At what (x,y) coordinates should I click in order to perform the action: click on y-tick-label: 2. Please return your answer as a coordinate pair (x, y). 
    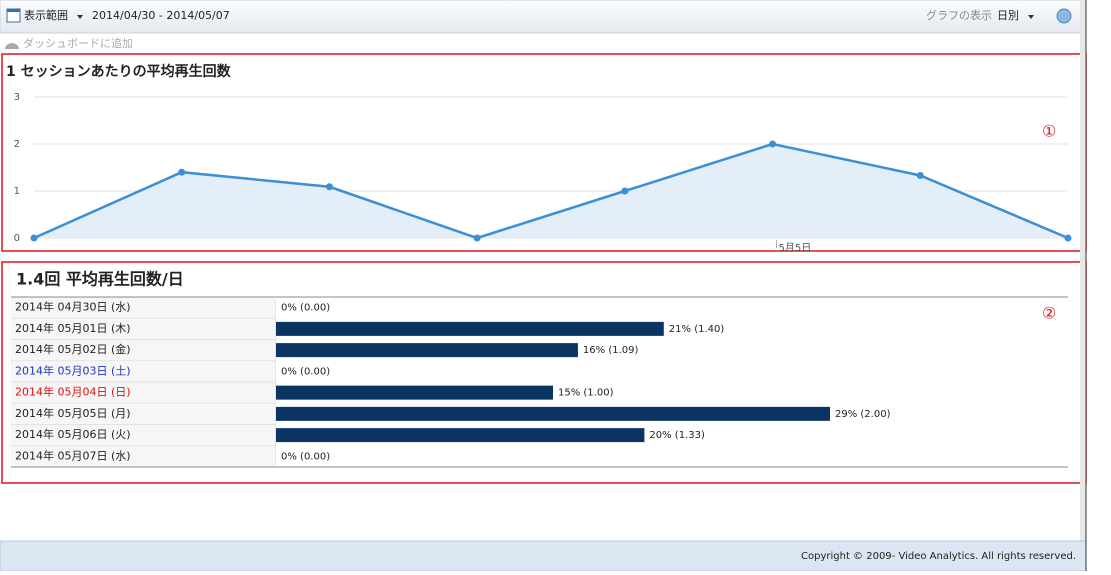
    Looking at the image, I should click on (17, 144).